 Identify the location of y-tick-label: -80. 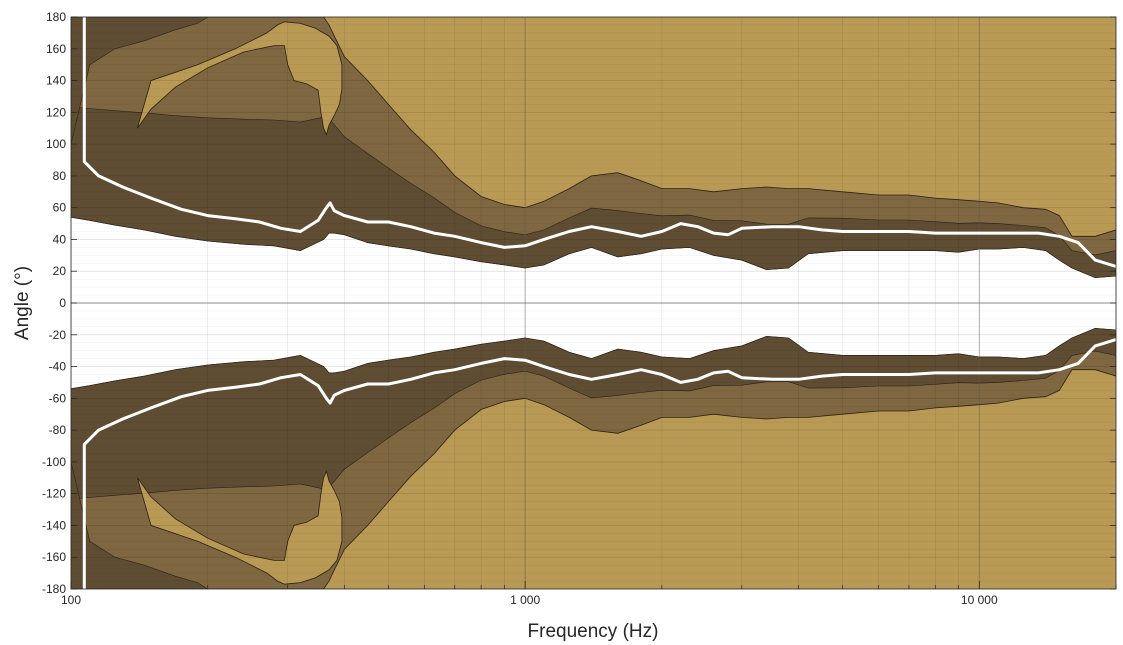
(58, 430).